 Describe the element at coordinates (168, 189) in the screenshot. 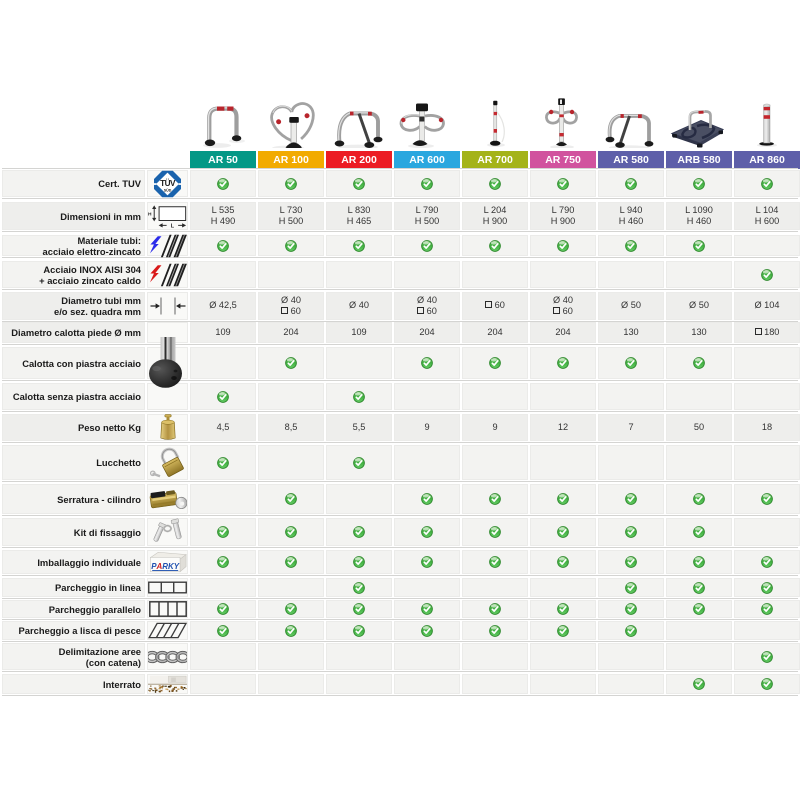

I see `svg-text: SÜD` at that location.